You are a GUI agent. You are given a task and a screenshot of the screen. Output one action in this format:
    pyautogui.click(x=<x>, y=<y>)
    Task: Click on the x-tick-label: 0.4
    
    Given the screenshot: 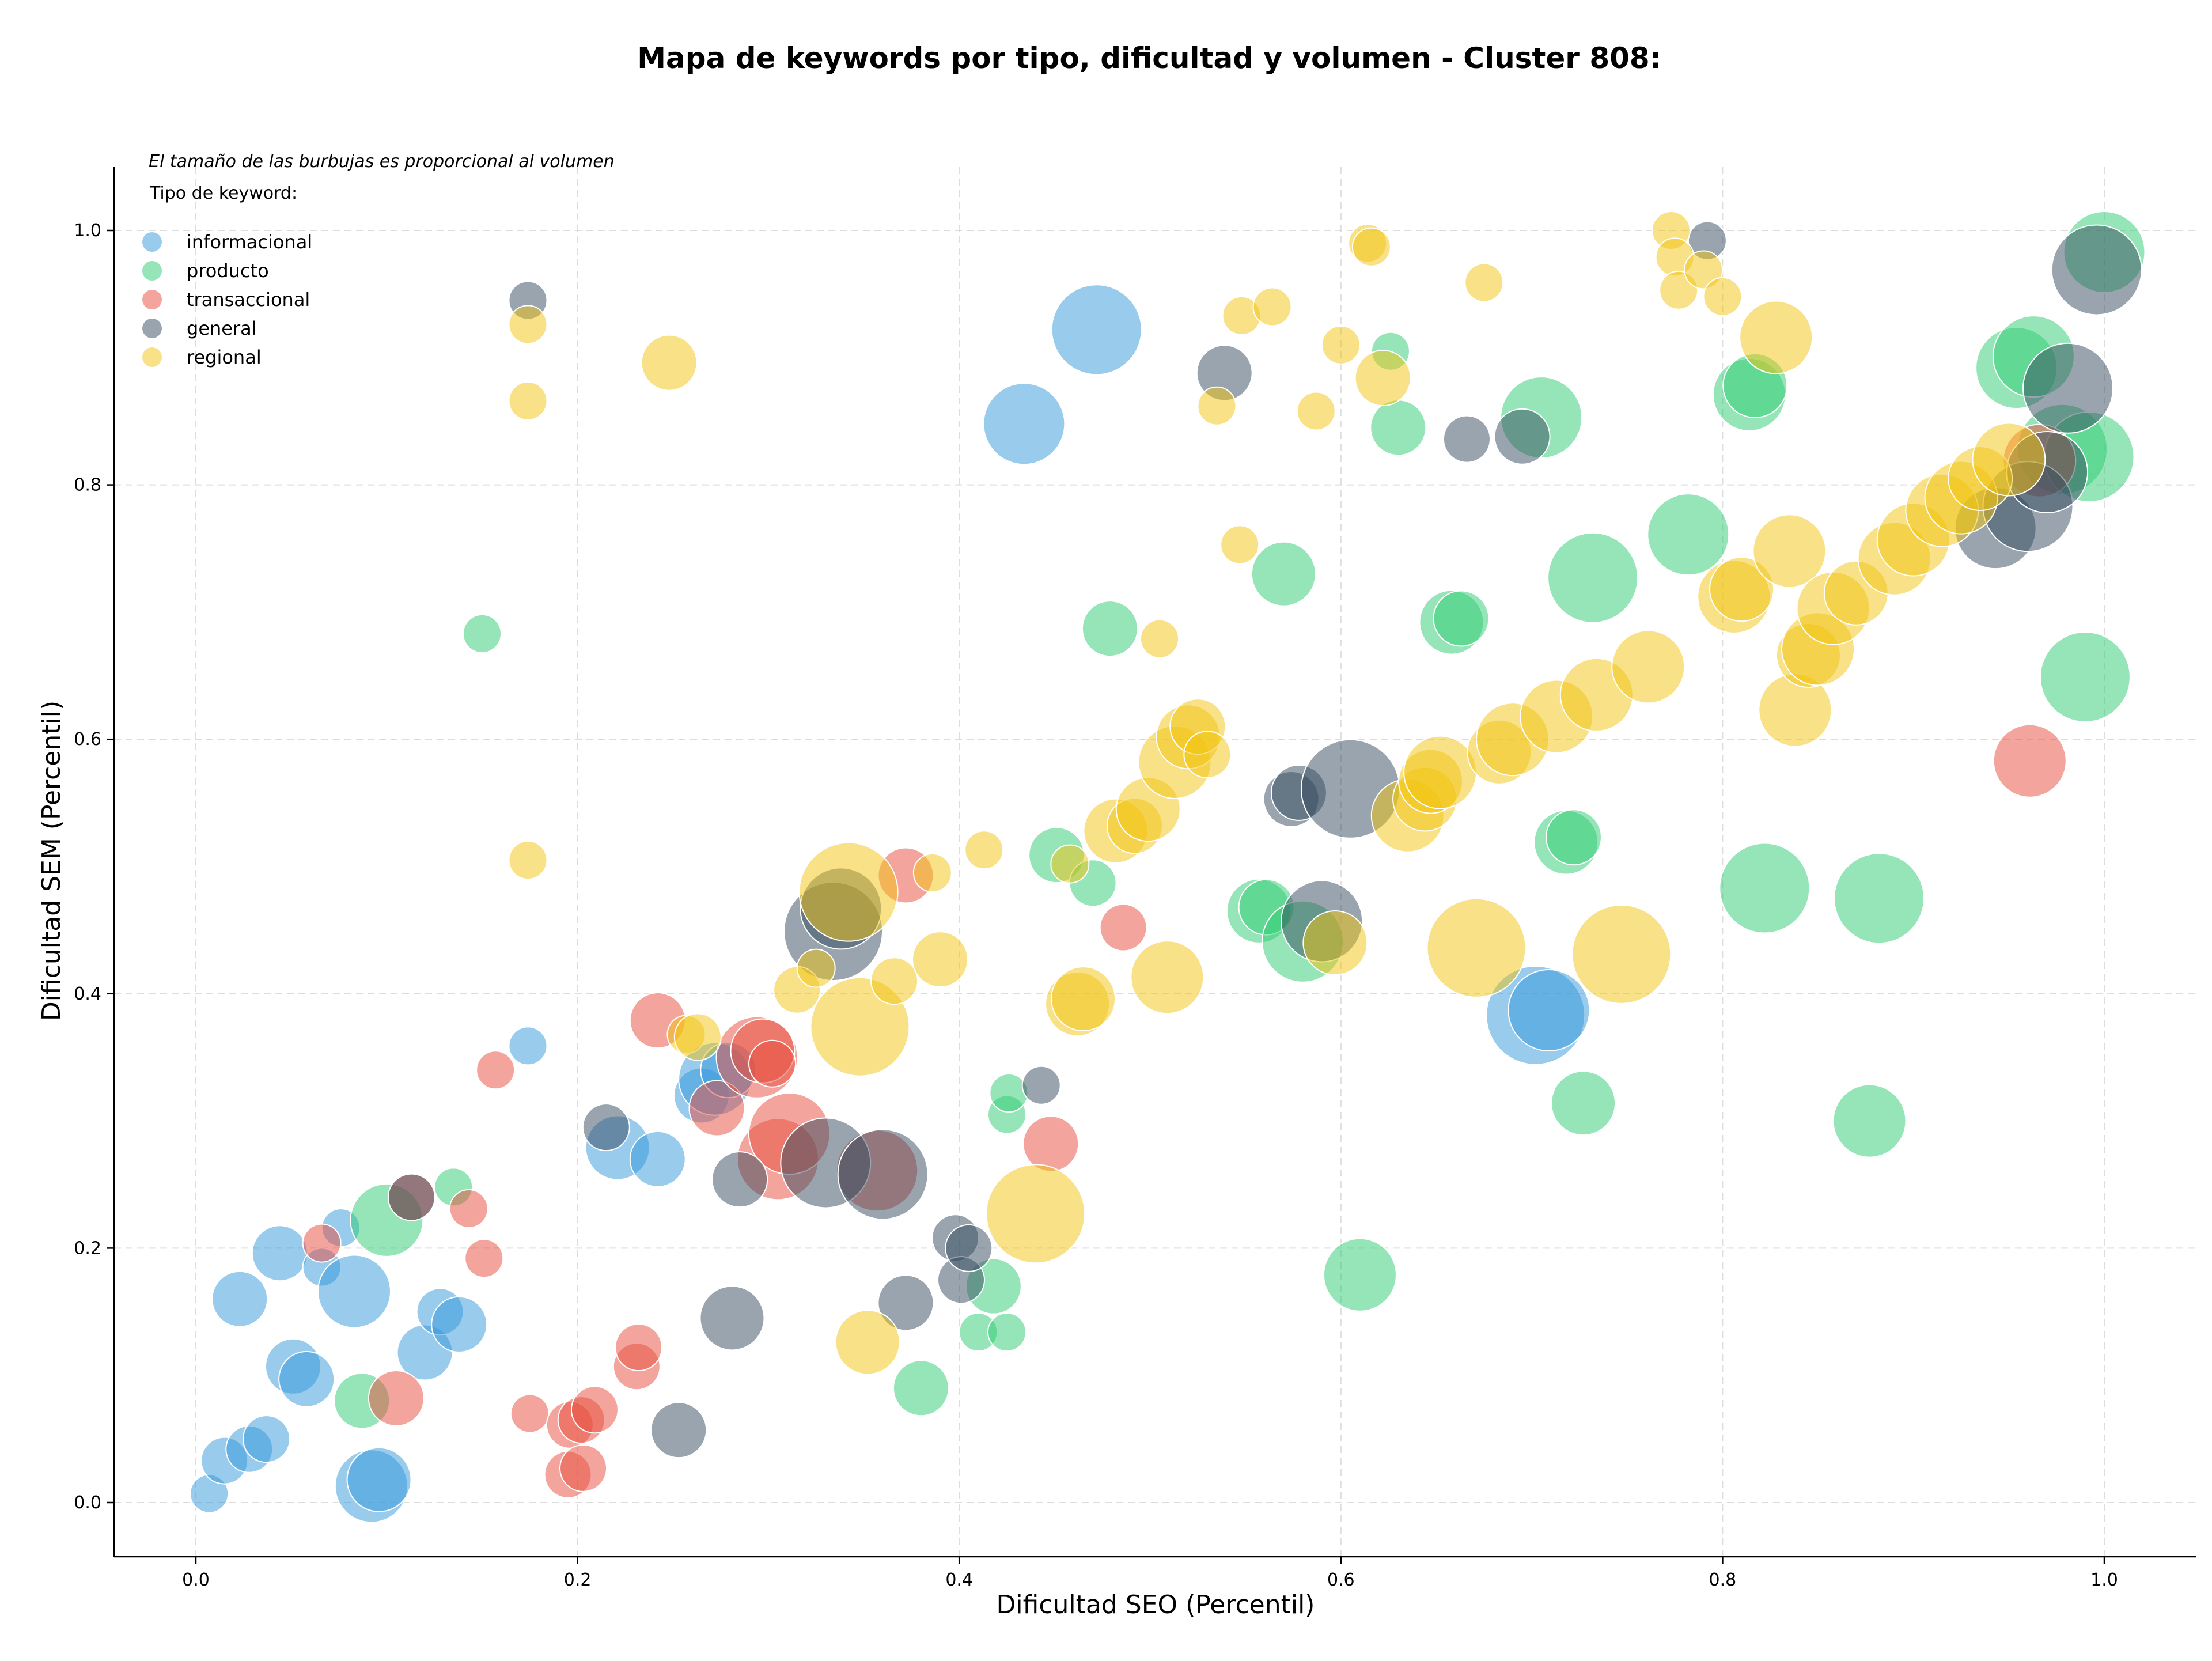 What is the action you would take?
    pyautogui.click(x=959, y=1580)
    